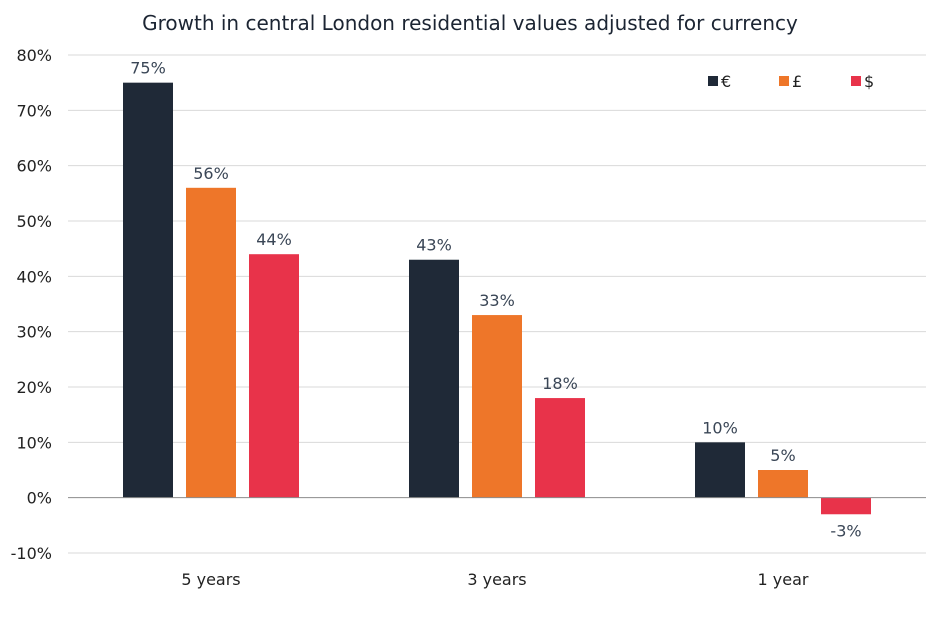 Image resolution: width=943 pixels, height=617 pixels. What do you see at coordinates (34, 55) in the screenshot?
I see `y-tick-label: 80%` at bounding box center [34, 55].